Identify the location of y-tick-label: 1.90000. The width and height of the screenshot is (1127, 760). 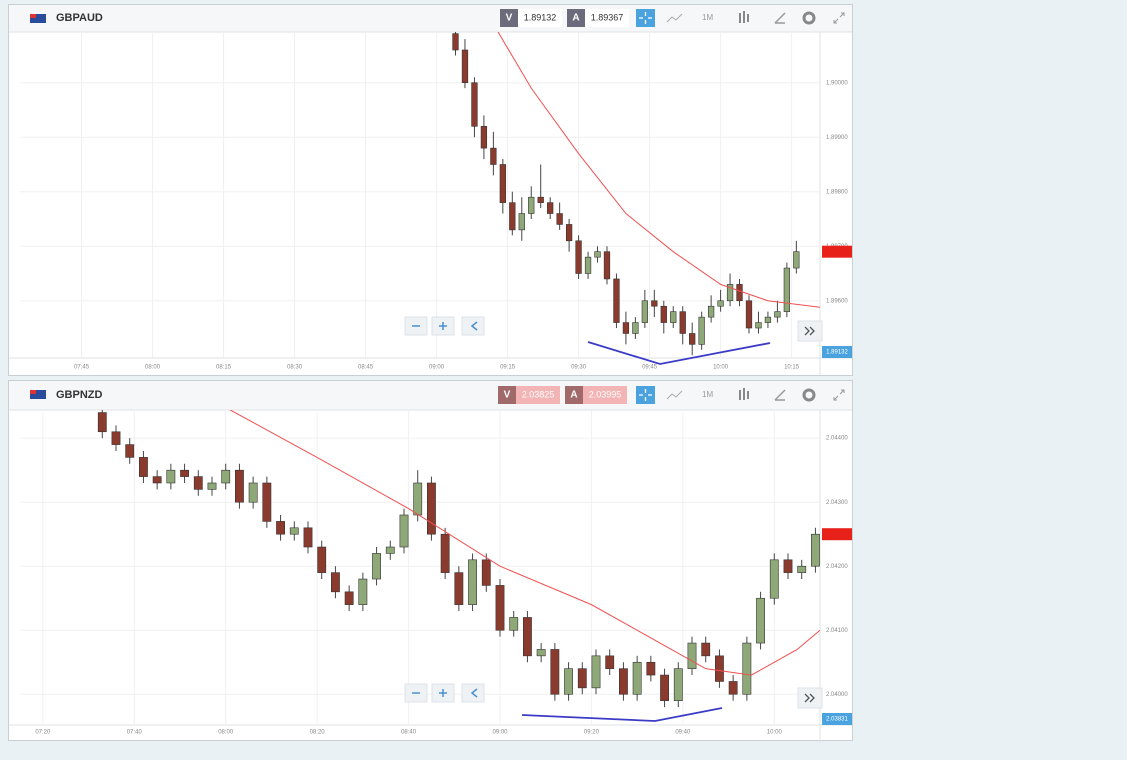
(837, 83).